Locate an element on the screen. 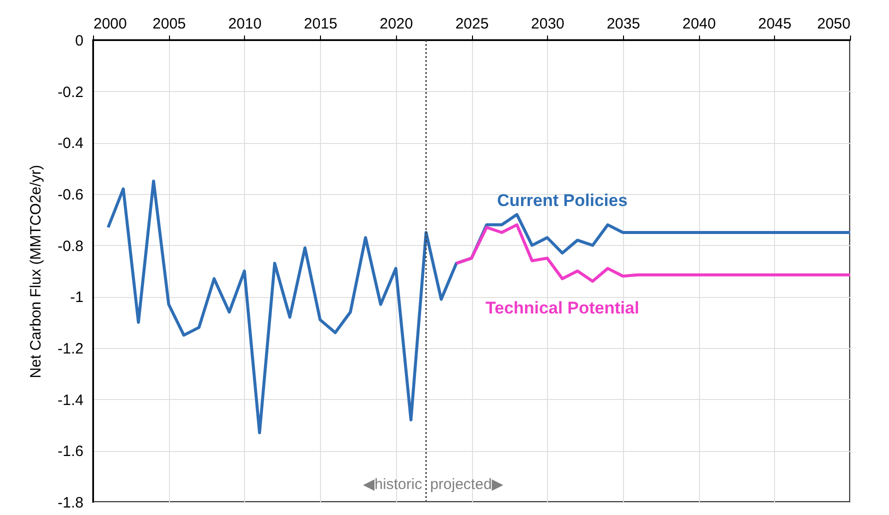 The height and width of the screenshot is (515, 889). x-tick-label: 2045 is located at coordinates (775, 24).